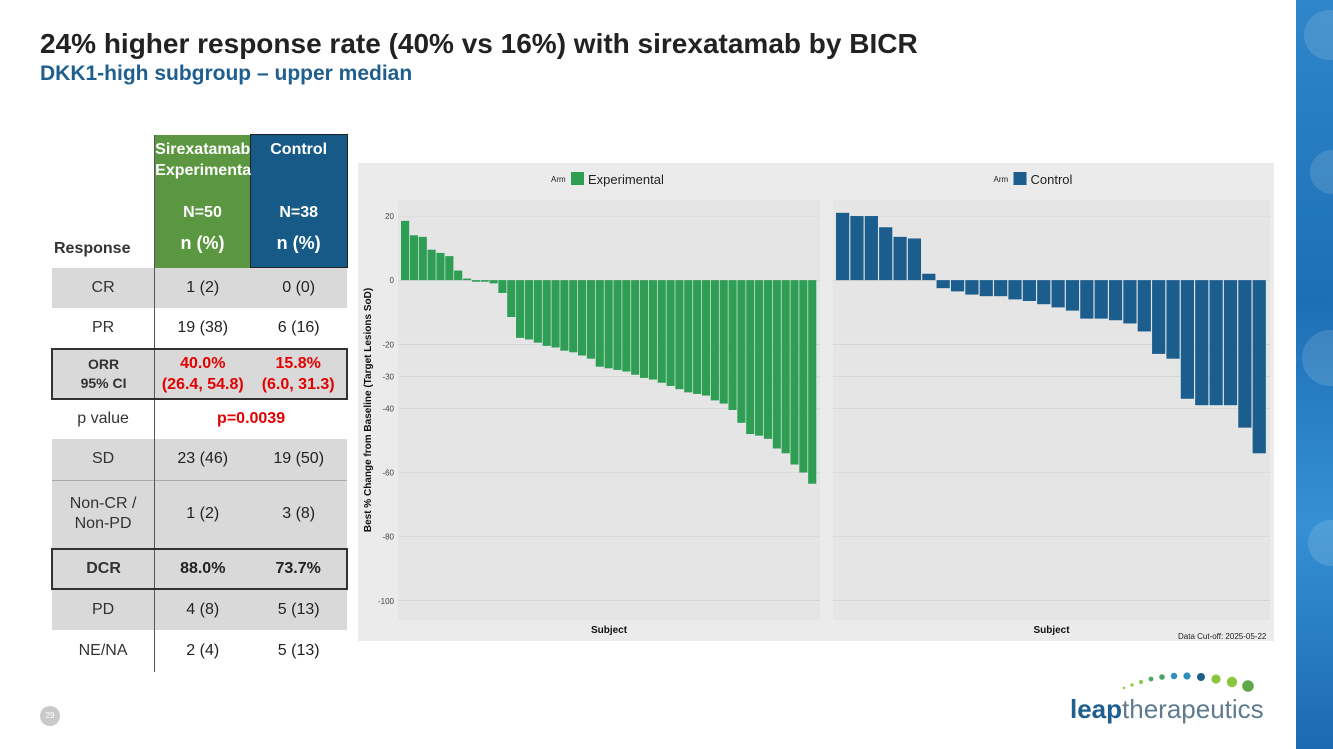 Image resolution: width=1333 pixels, height=749 pixels. Describe the element at coordinates (202, 212) in the screenshot. I see `header-exp-n: N=50` at that location.